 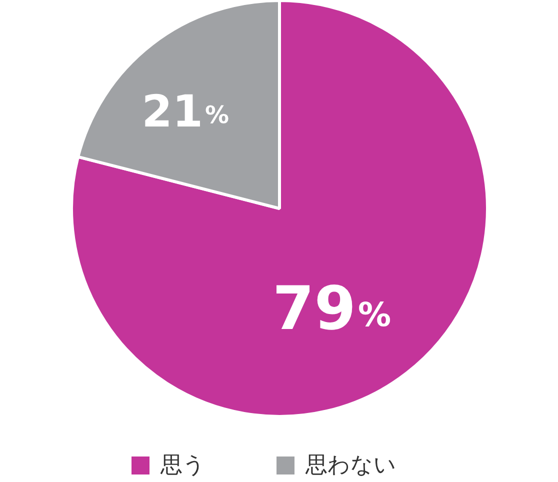 What do you see at coordinates (332, 309) in the screenshot?
I see `data-label: 79%` at bounding box center [332, 309].